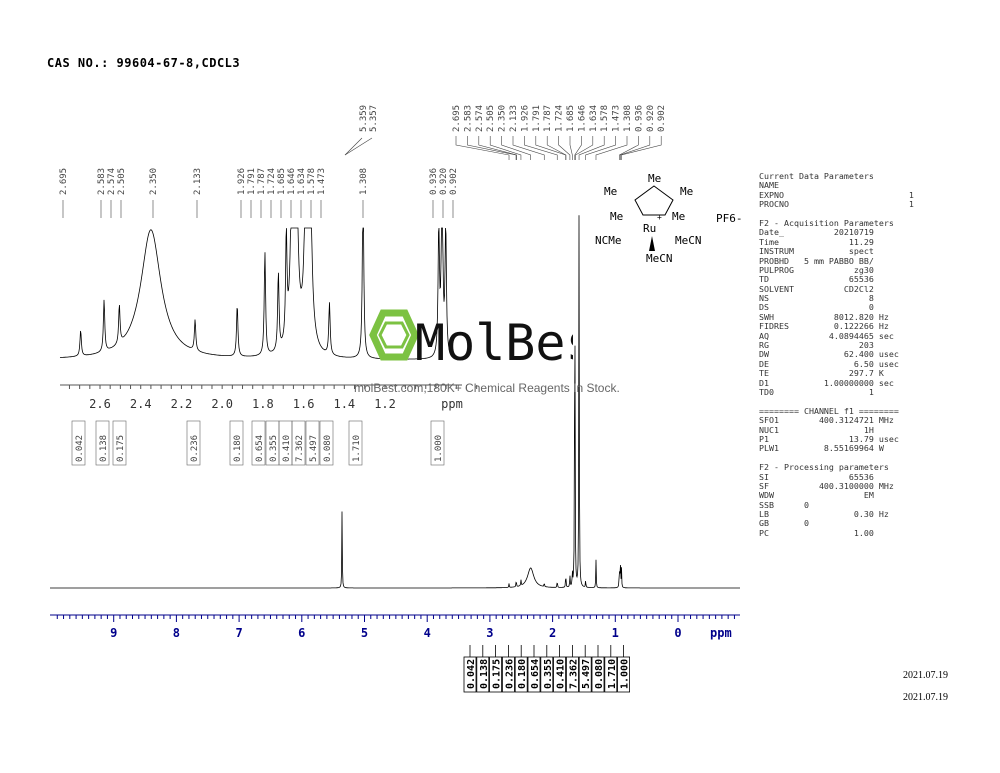 This screenshot has height=773, width=1000. I want to click on parameter-line: F2 - Processing parameters, so click(824, 467).